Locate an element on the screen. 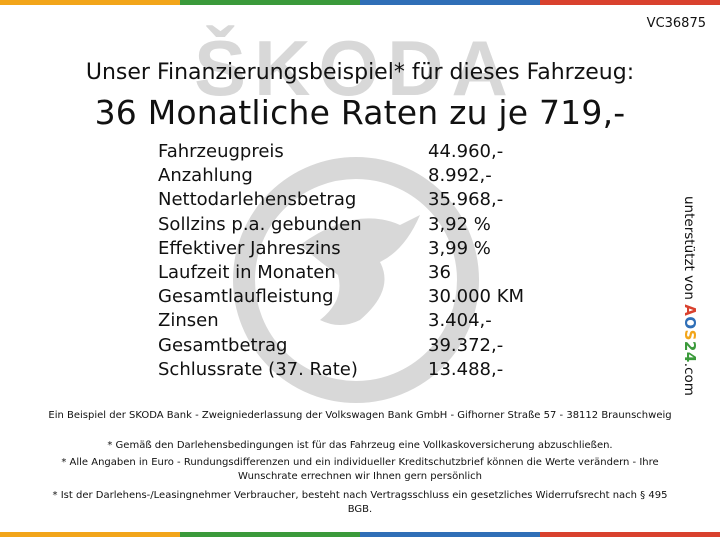  watermark-brand-text: ŠKODA is located at coordinates (355, 68).